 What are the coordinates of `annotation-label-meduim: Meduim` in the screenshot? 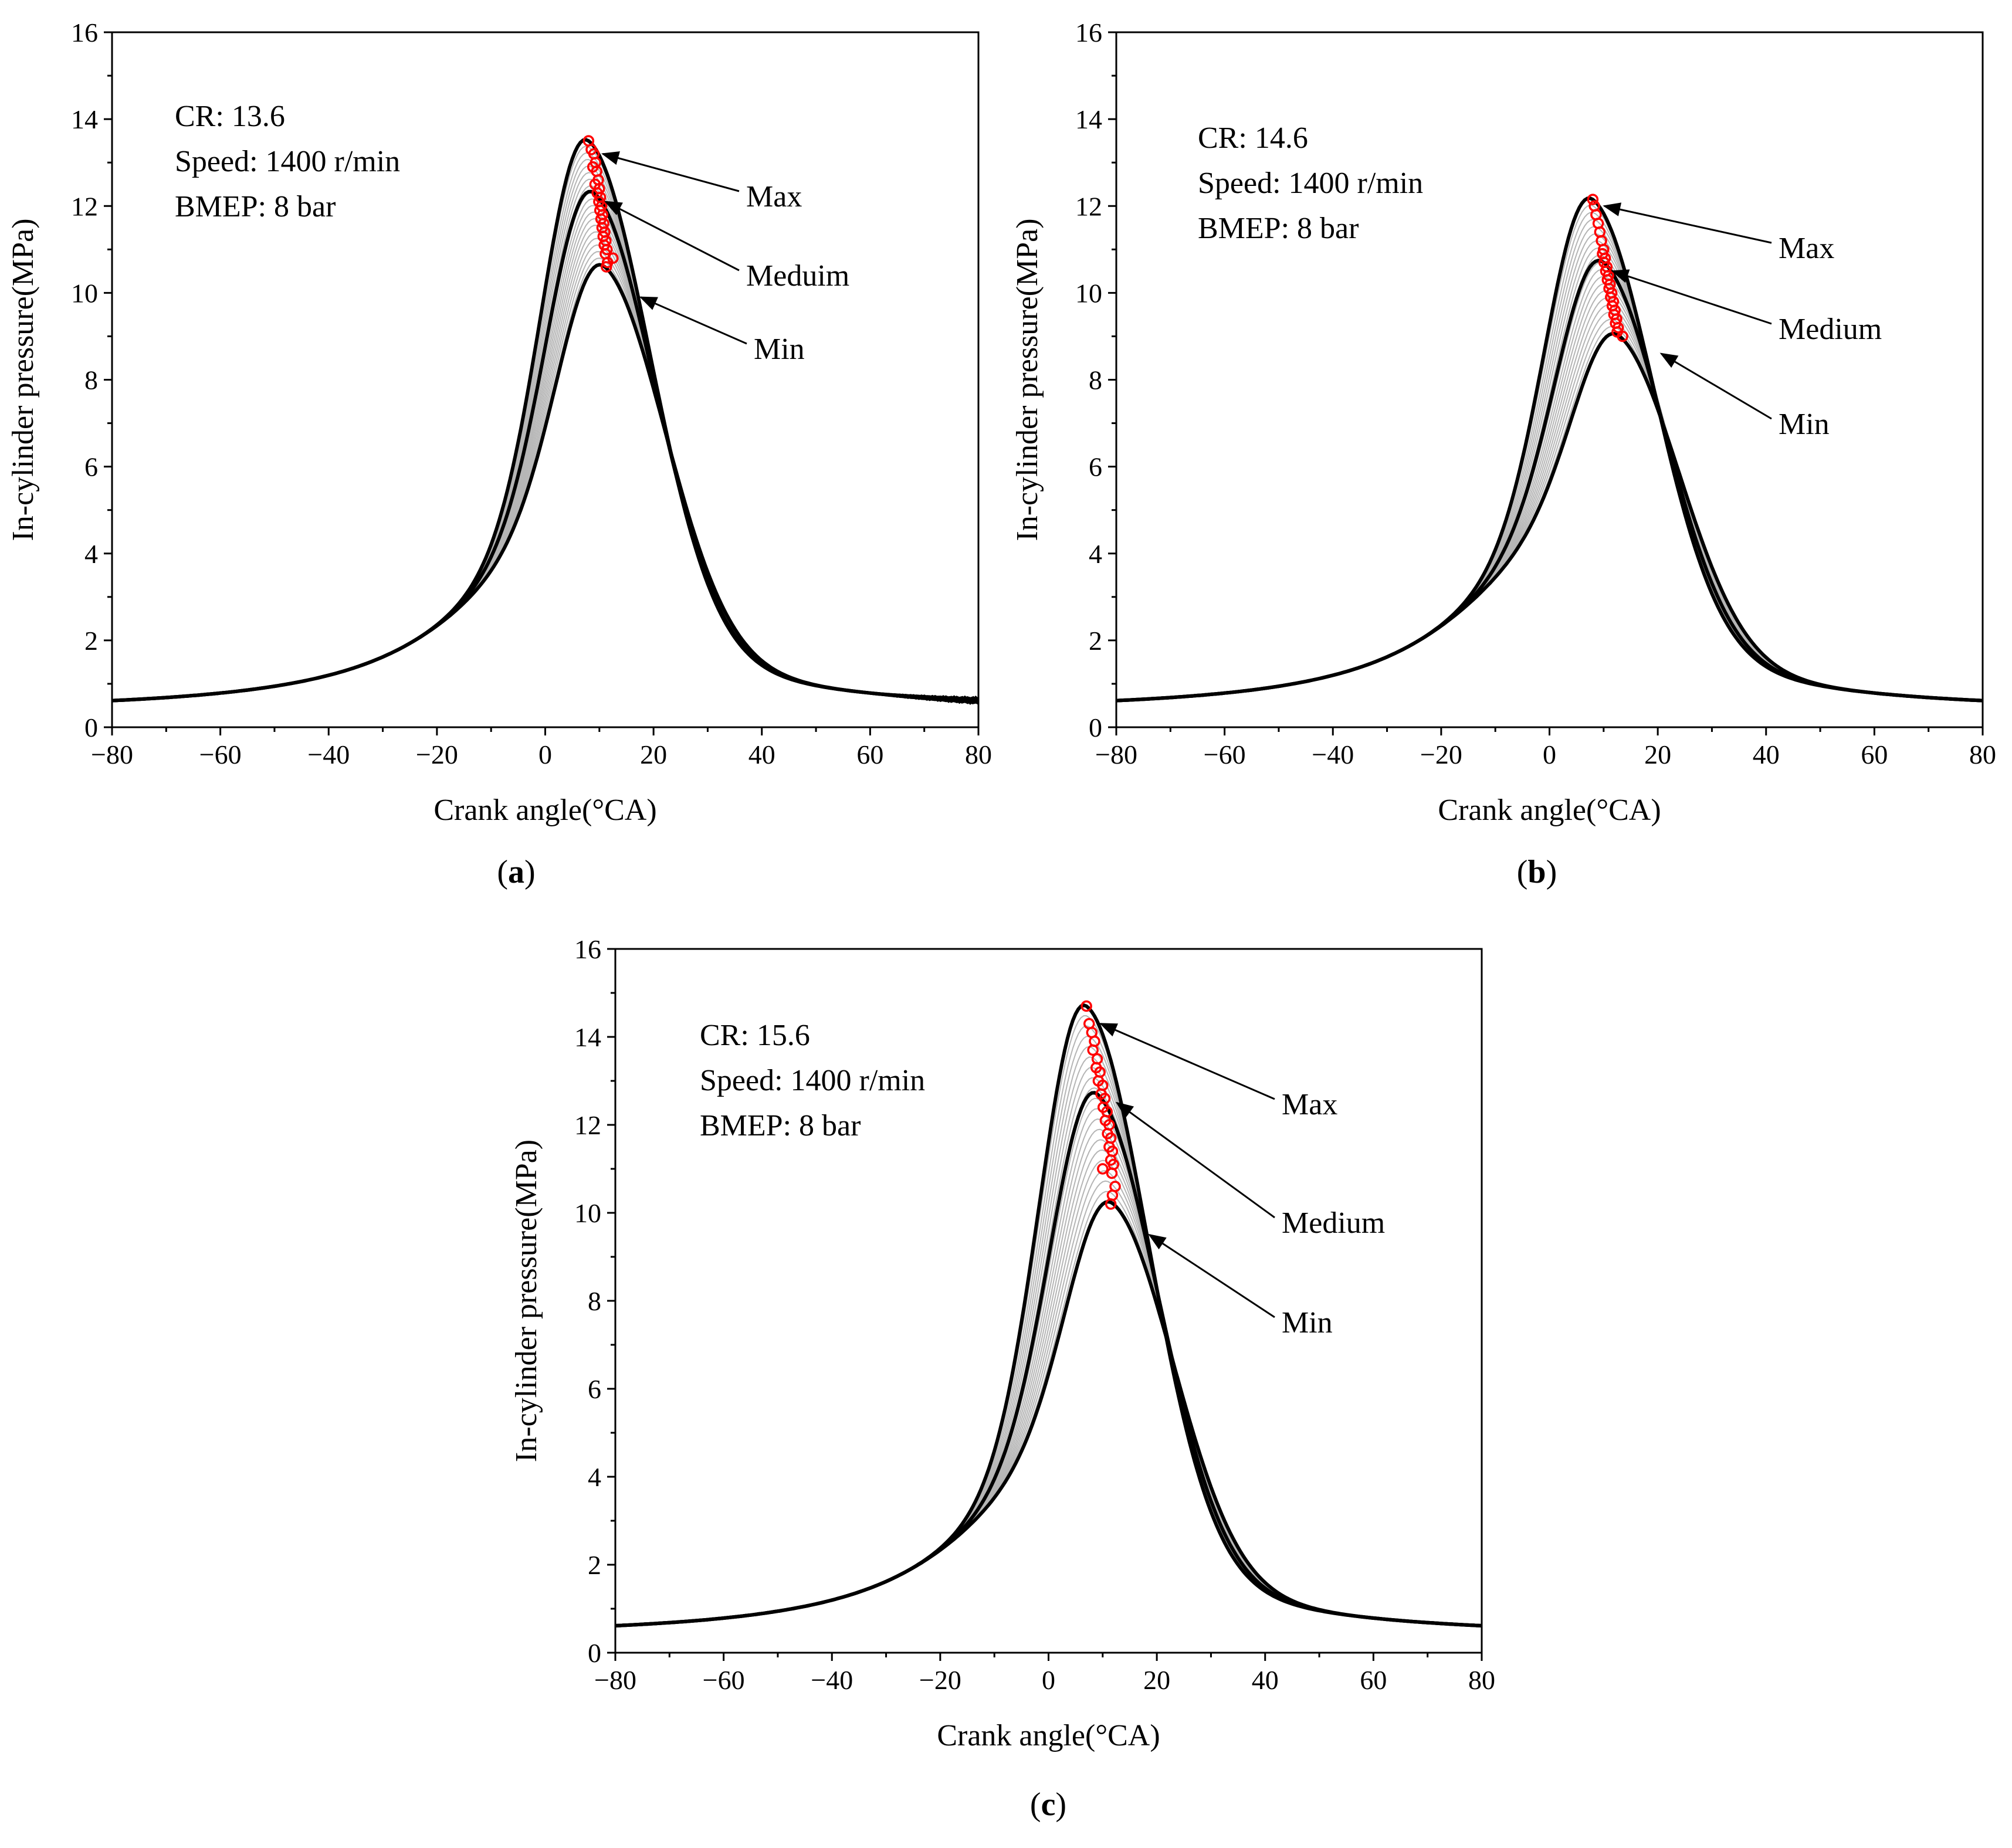 It's located at (797, 276).